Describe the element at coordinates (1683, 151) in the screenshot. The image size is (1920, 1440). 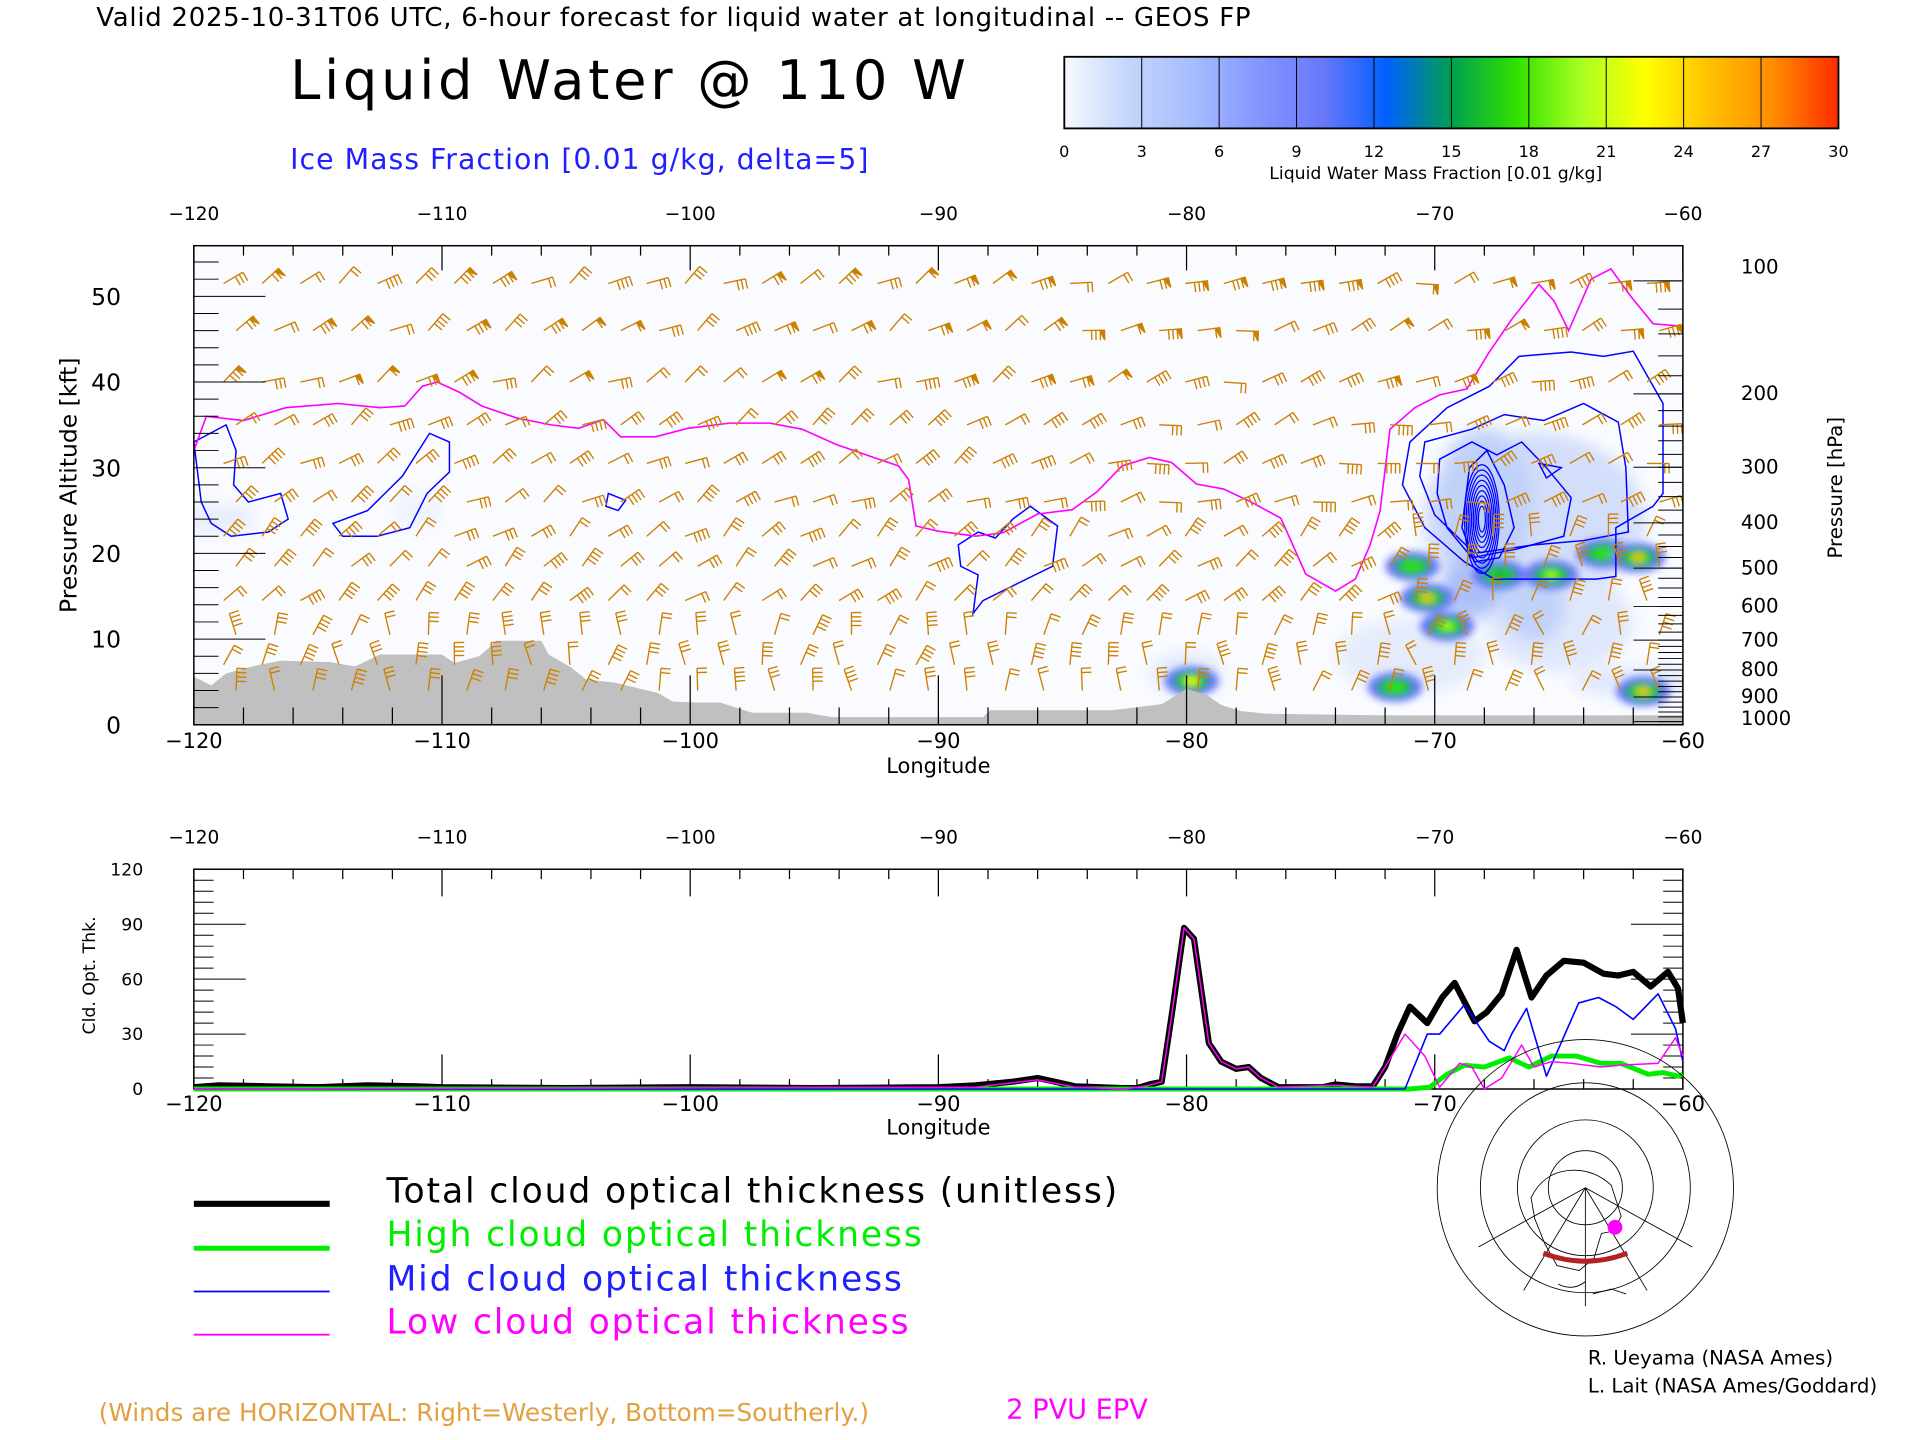
I see `colorbar-tick-label: 24` at that location.